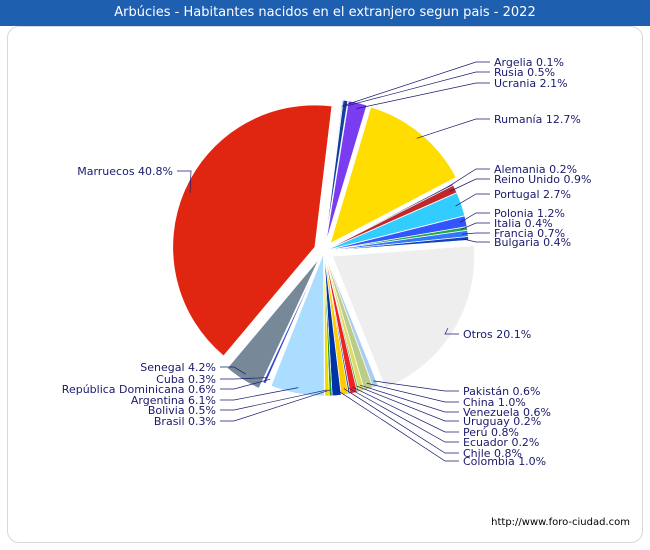 This screenshot has height=550, width=650. I want to click on slice-label: Rusia 0.5%, so click(524, 72).